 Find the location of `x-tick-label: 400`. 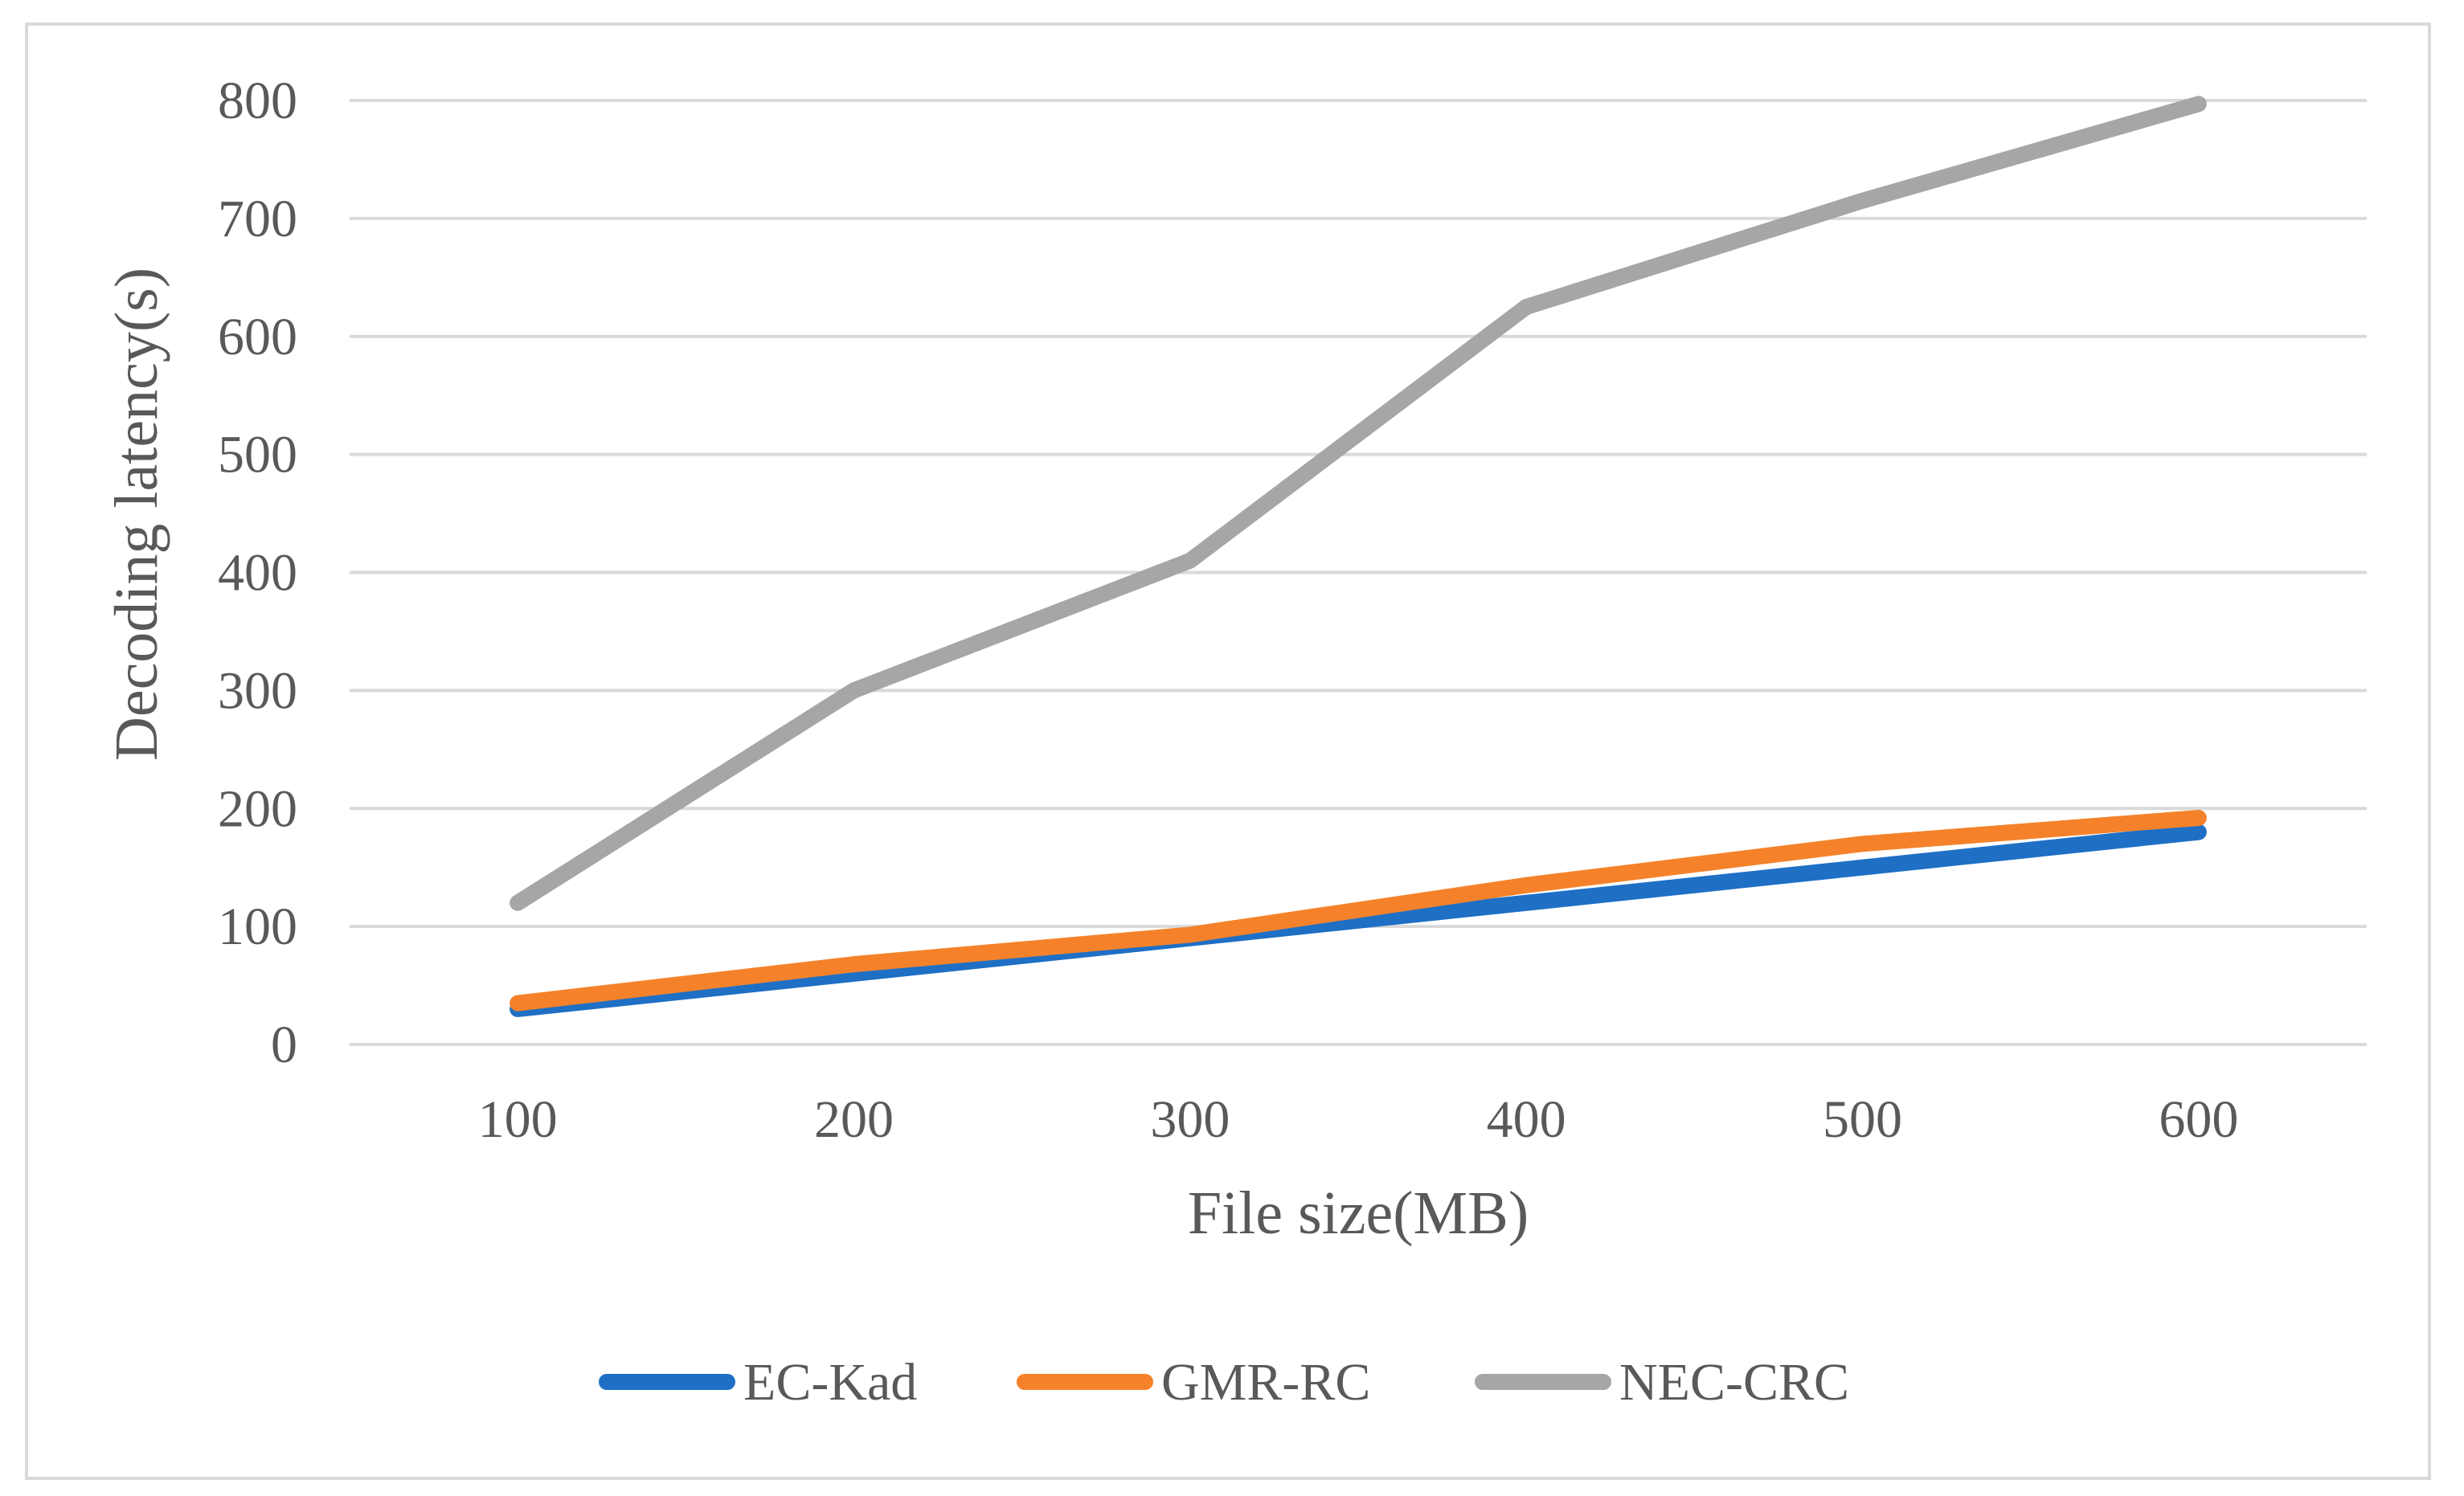

x-tick-label: 400 is located at coordinates (1526, 1119).